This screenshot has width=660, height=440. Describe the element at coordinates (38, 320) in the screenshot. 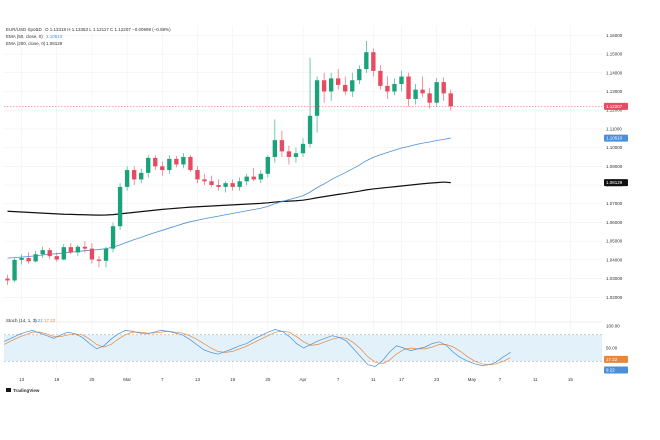

I see `stoch-k-value: 9.22` at that location.